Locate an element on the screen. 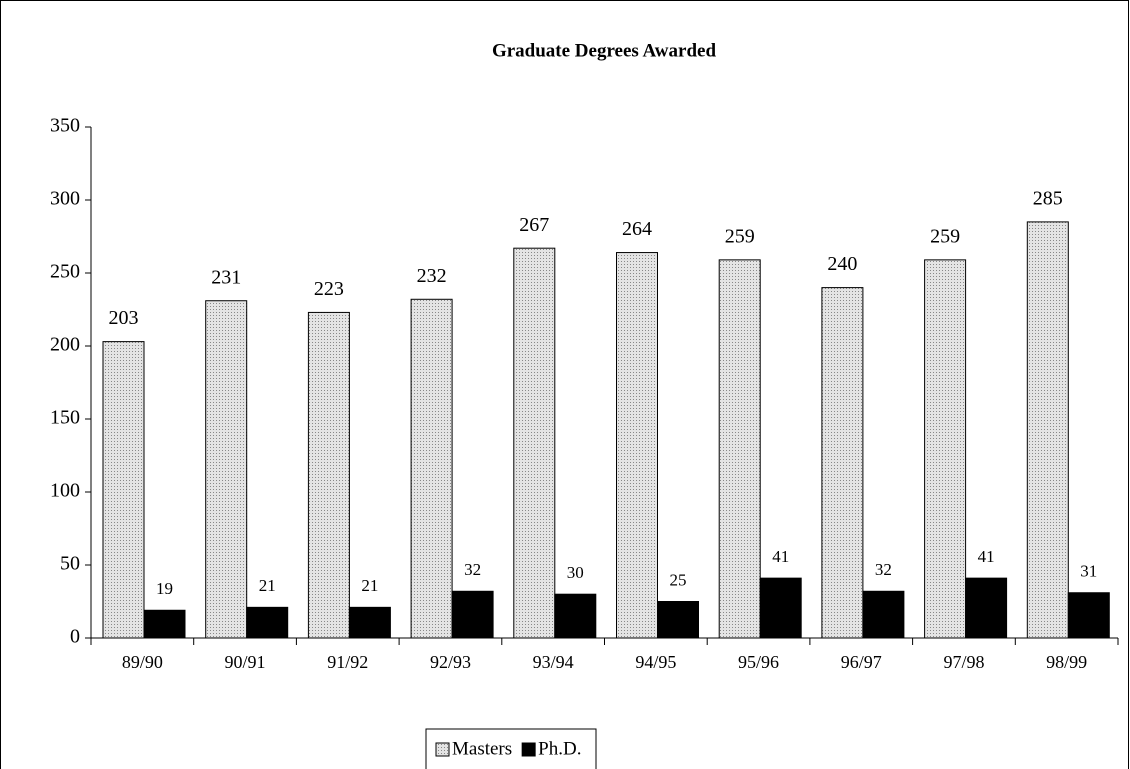 The width and height of the screenshot is (1130, 769). x-tick-label: 98/99 is located at coordinates (1066, 662).